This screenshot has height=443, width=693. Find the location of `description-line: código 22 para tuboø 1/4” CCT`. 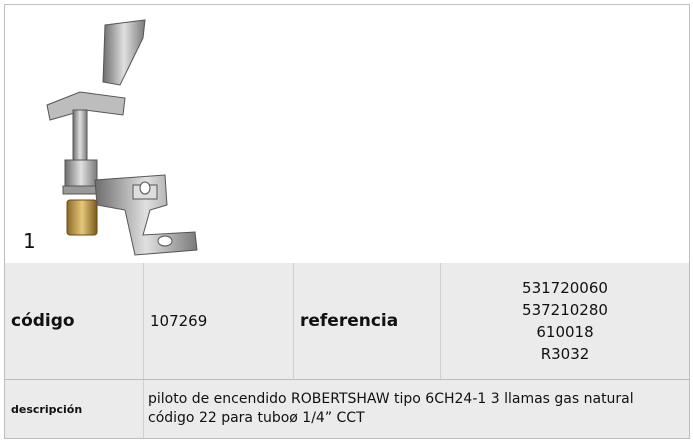

description-line: código 22 para tuboø 1/4” CCT is located at coordinates (256, 418).